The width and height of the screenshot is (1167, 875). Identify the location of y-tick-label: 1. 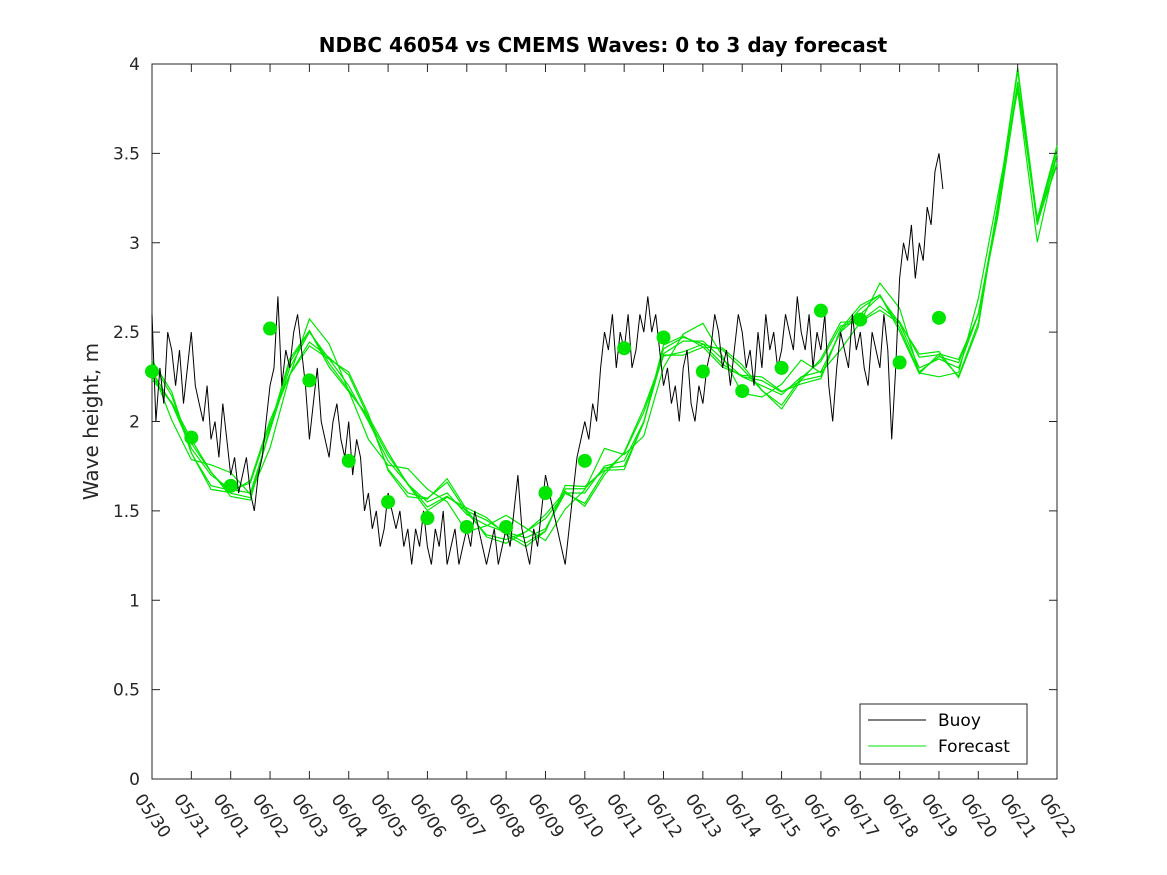
(134, 601).